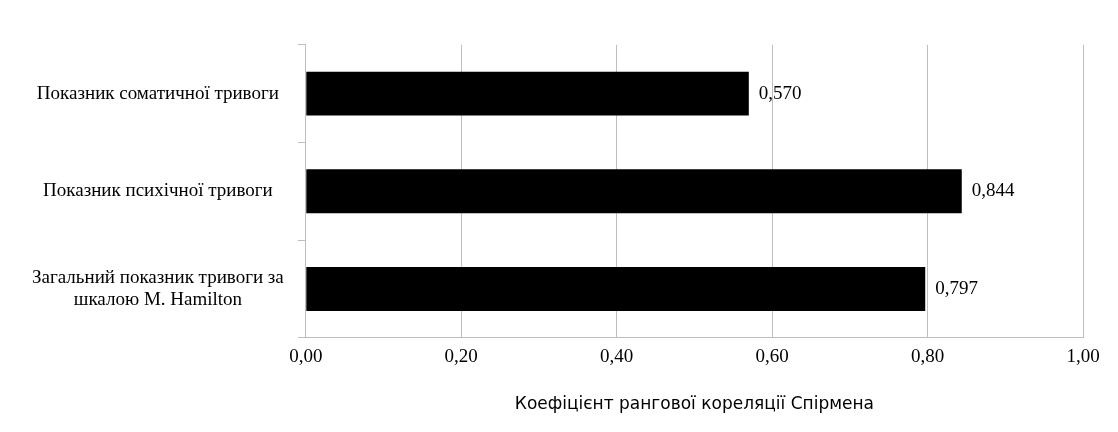  I want to click on x-tick-label: 1,00, so click(1083, 356).